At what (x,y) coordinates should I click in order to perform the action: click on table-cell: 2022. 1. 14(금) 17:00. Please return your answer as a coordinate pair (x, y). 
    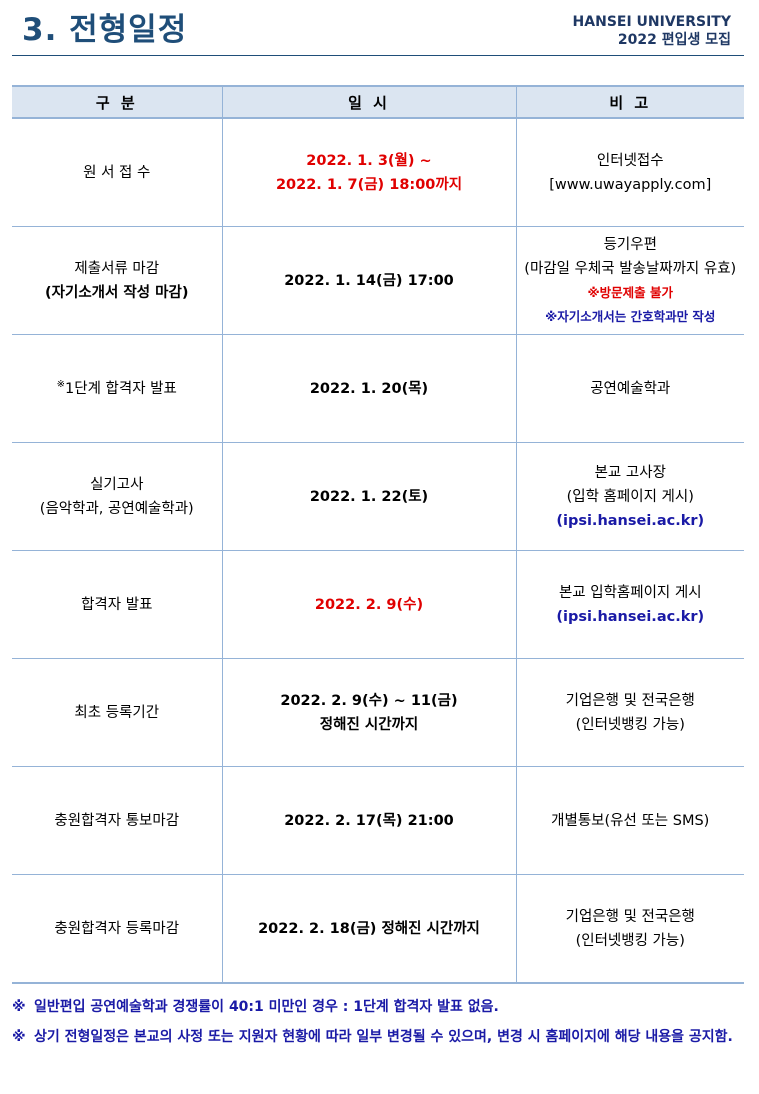
    Looking at the image, I should click on (369, 280).